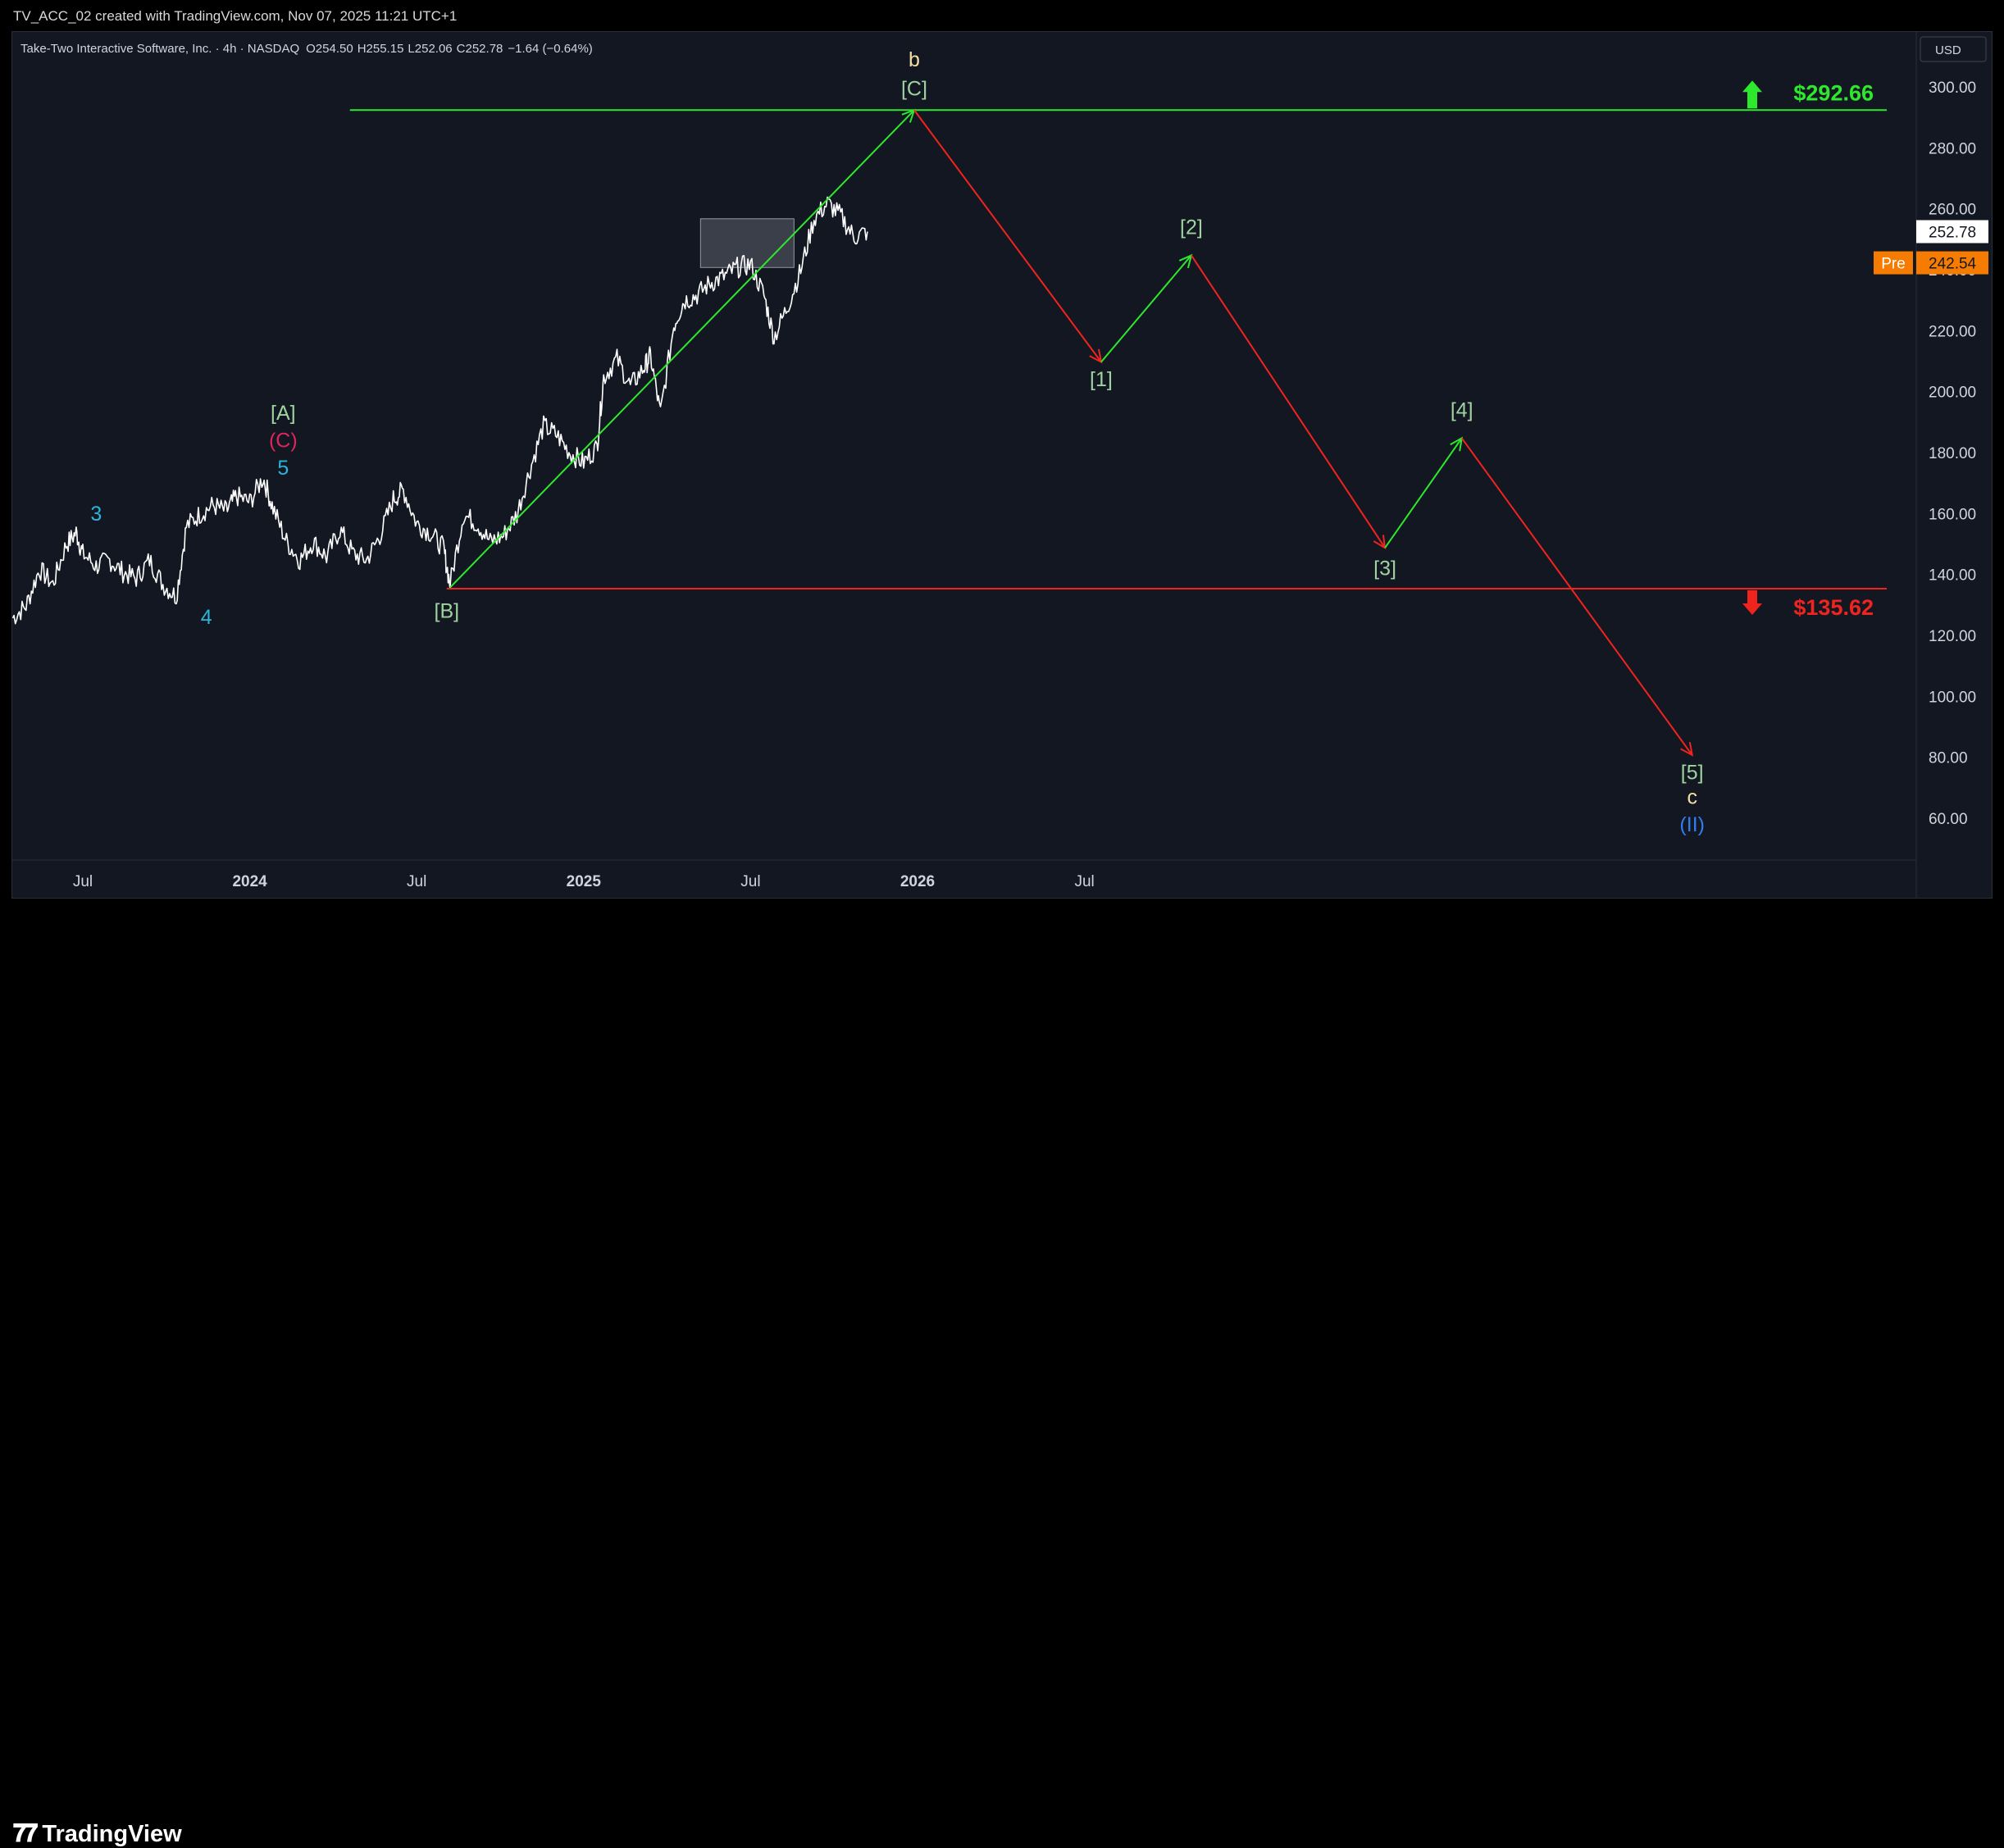  Describe the element at coordinates (447, 611) in the screenshot. I see `wave-label: [B]` at that location.